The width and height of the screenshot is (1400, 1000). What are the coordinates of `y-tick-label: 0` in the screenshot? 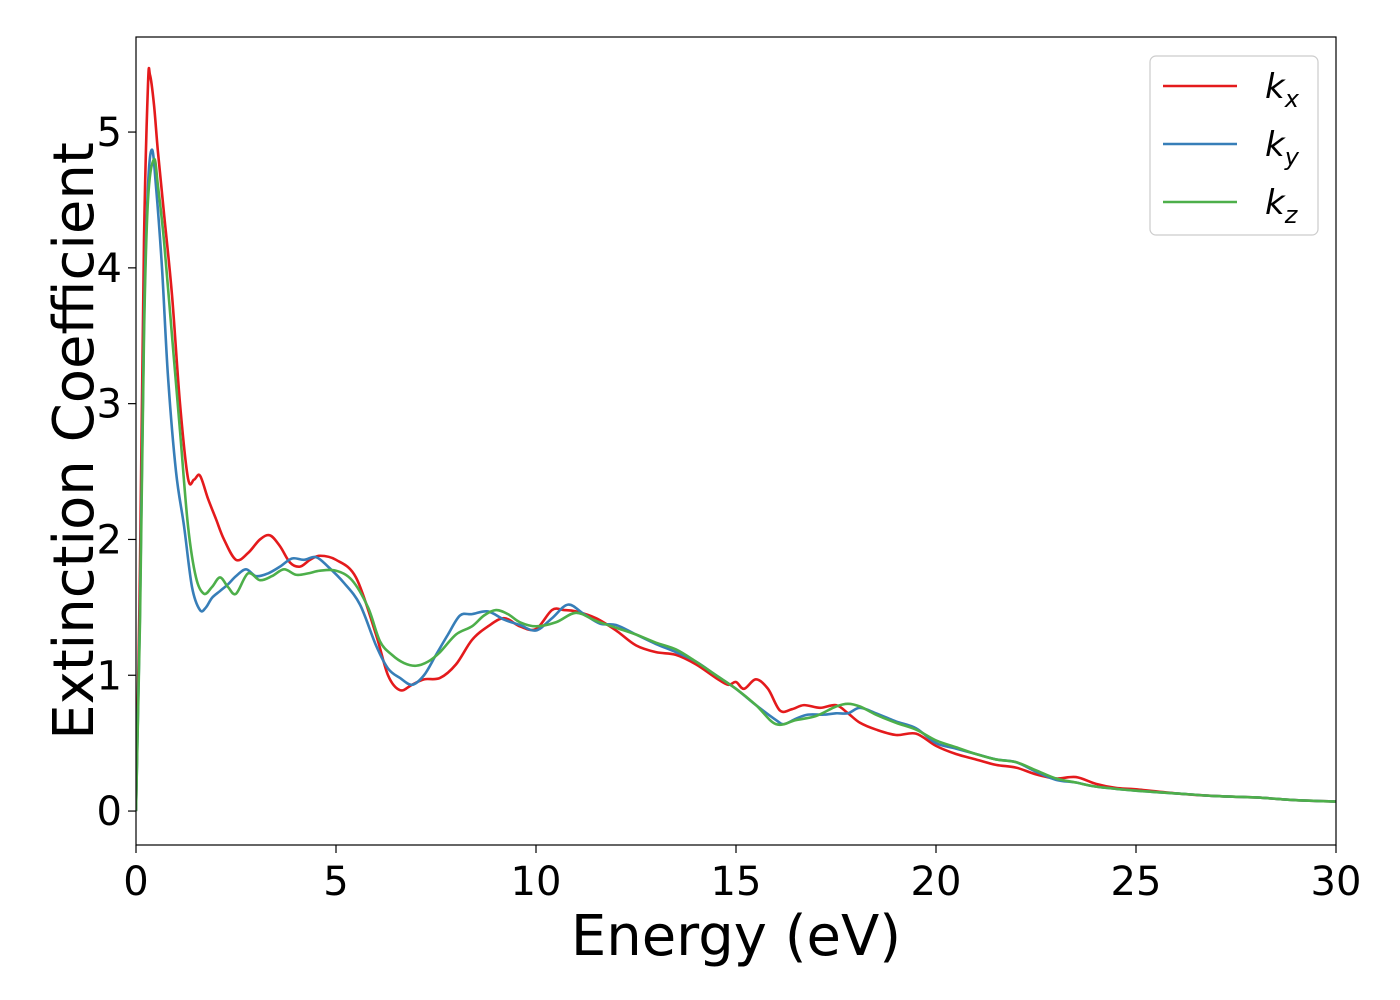 It's located at (109, 812).